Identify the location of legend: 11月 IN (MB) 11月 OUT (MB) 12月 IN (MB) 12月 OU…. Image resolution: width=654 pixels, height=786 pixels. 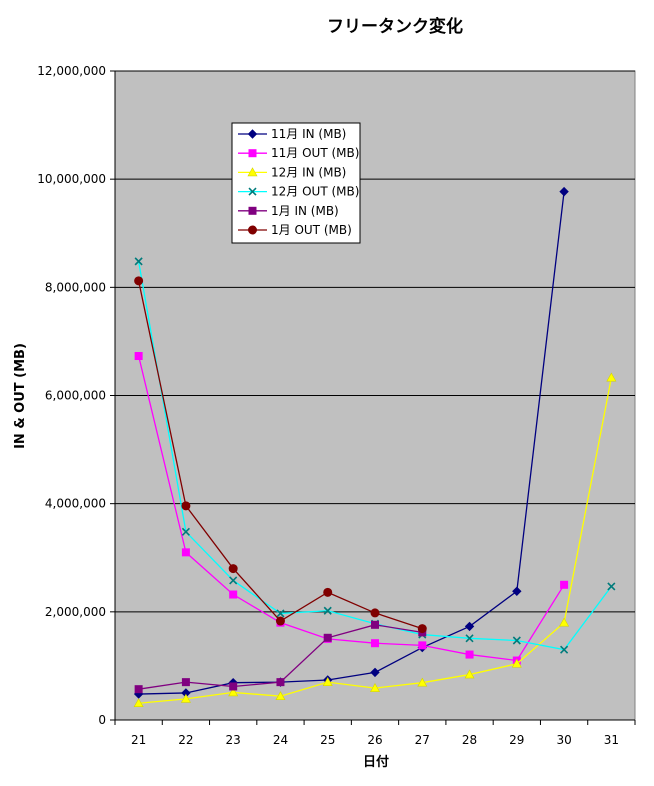
(296, 183).